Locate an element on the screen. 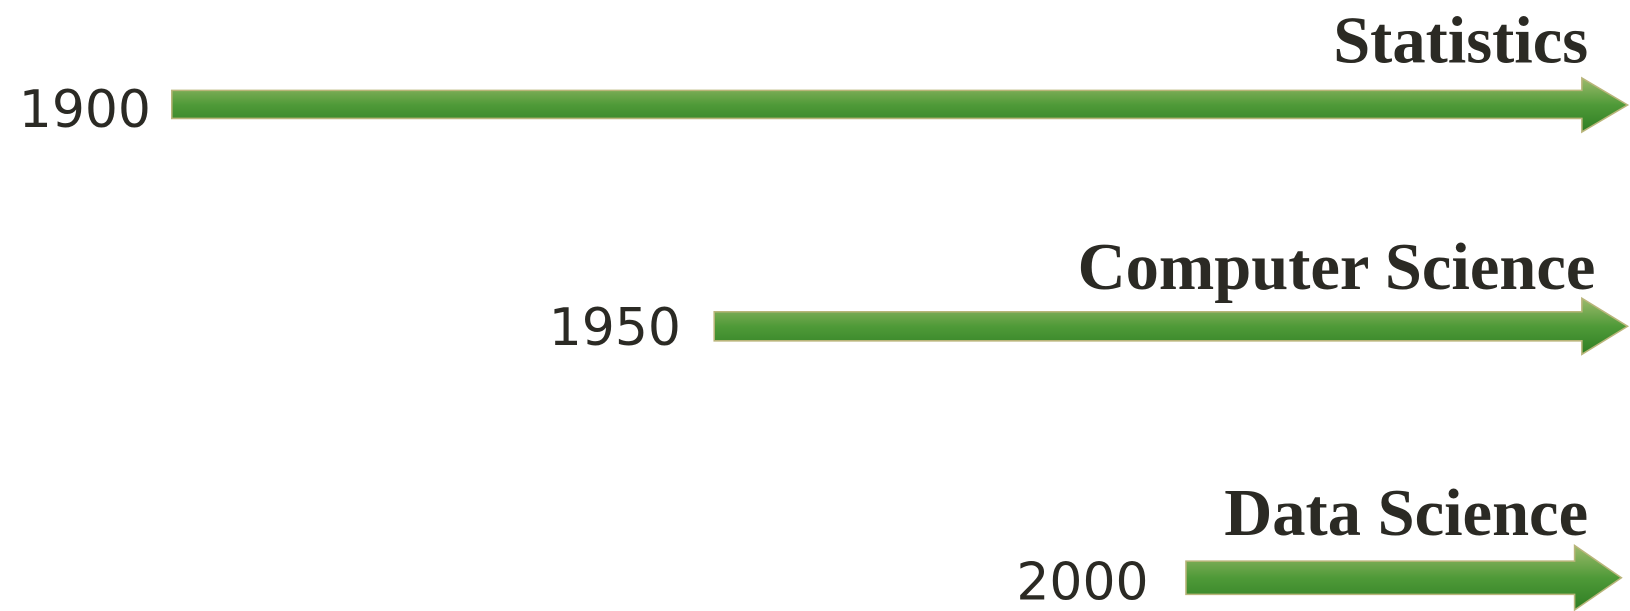 Image resolution: width=1630 pixels, height=611 pixels. field-label: Computer Science is located at coordinates (1337, 267).